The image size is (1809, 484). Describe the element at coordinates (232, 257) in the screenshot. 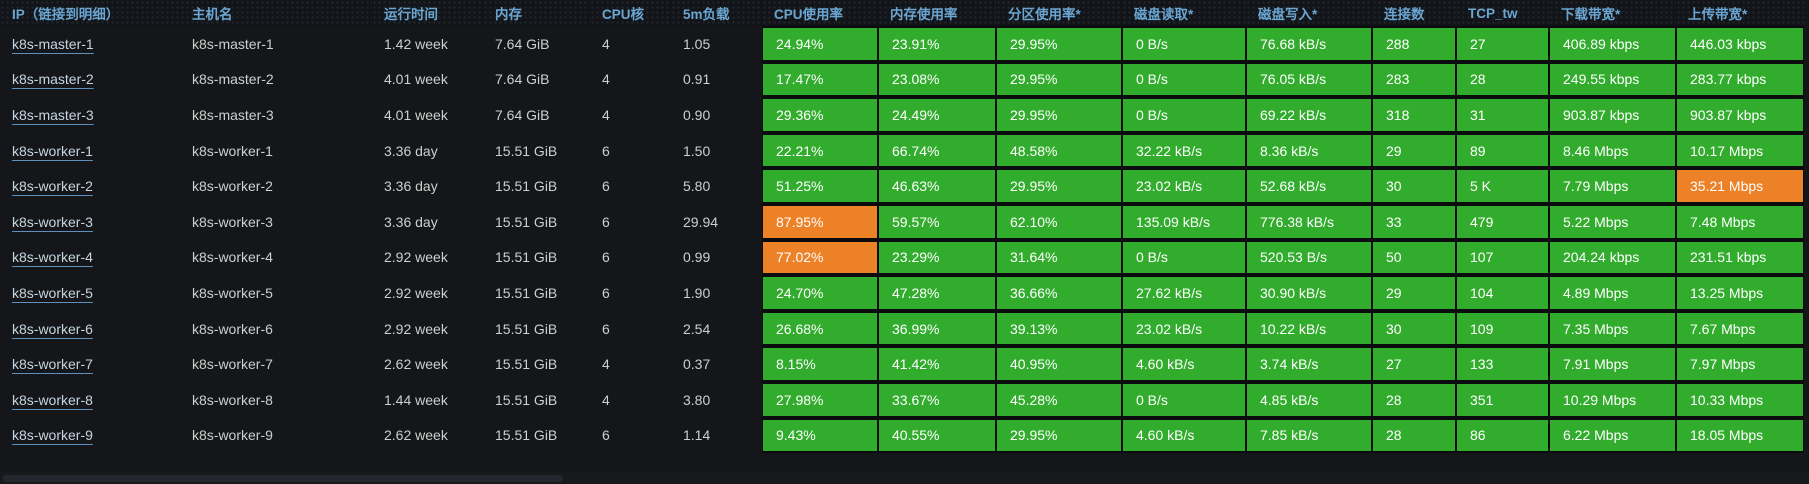

I see `cell-hostname: k8s-worker-4` at that location.